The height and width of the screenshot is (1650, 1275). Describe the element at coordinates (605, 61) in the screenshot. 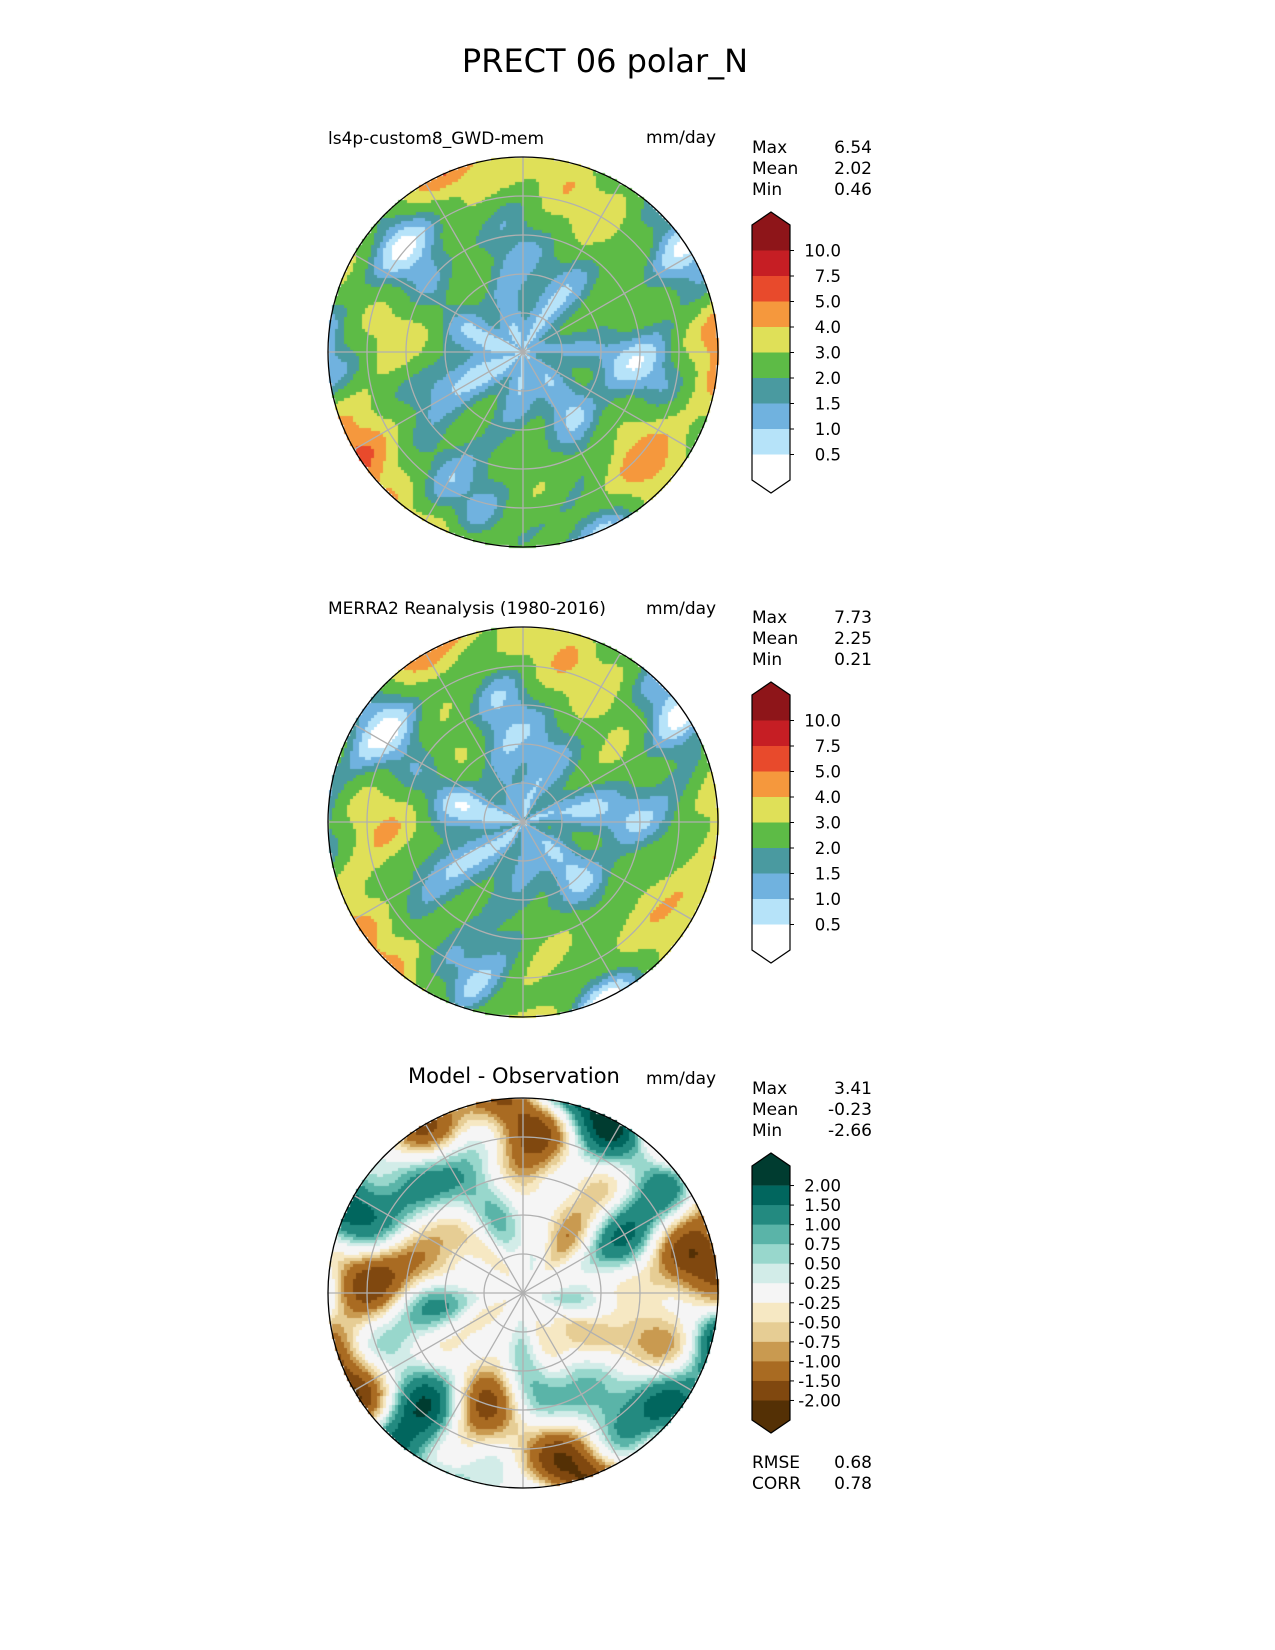

I see `figure-title: PRECT 06 polar_N` at that location.